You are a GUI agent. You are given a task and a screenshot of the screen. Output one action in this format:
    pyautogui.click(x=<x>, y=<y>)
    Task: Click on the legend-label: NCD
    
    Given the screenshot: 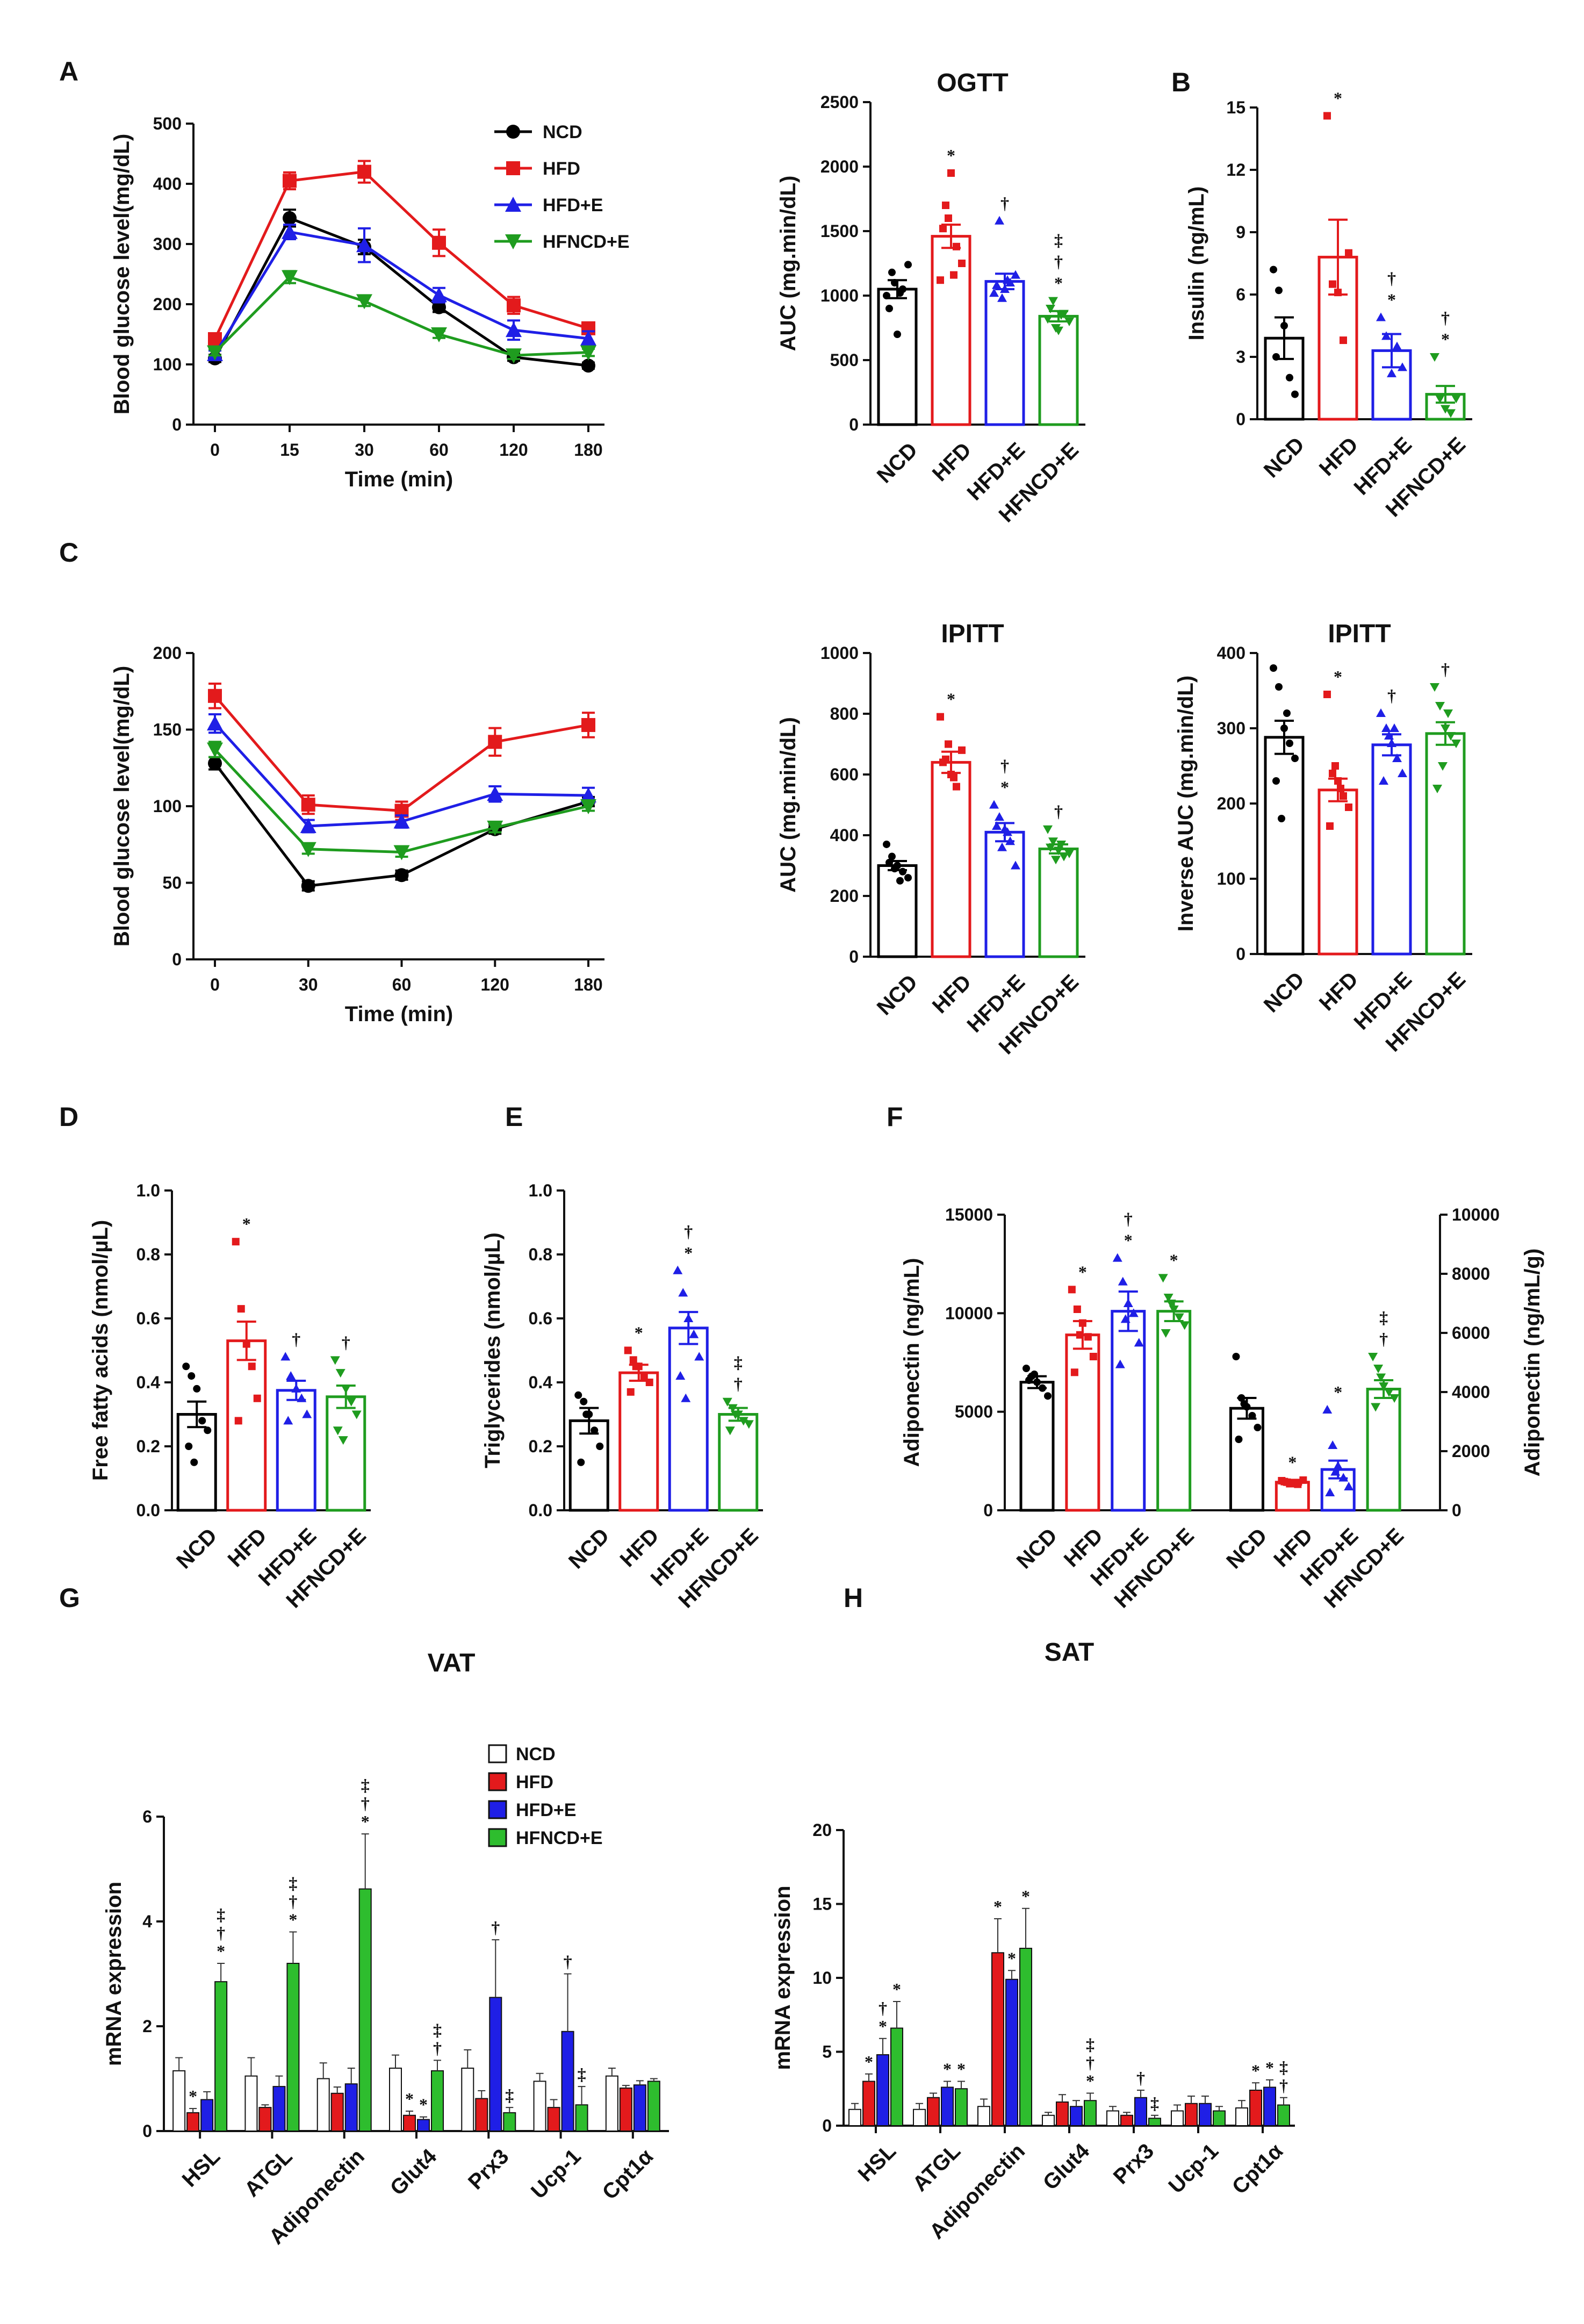 What is the action you would take?
    pyautogui.click(x=562, y=132)
    